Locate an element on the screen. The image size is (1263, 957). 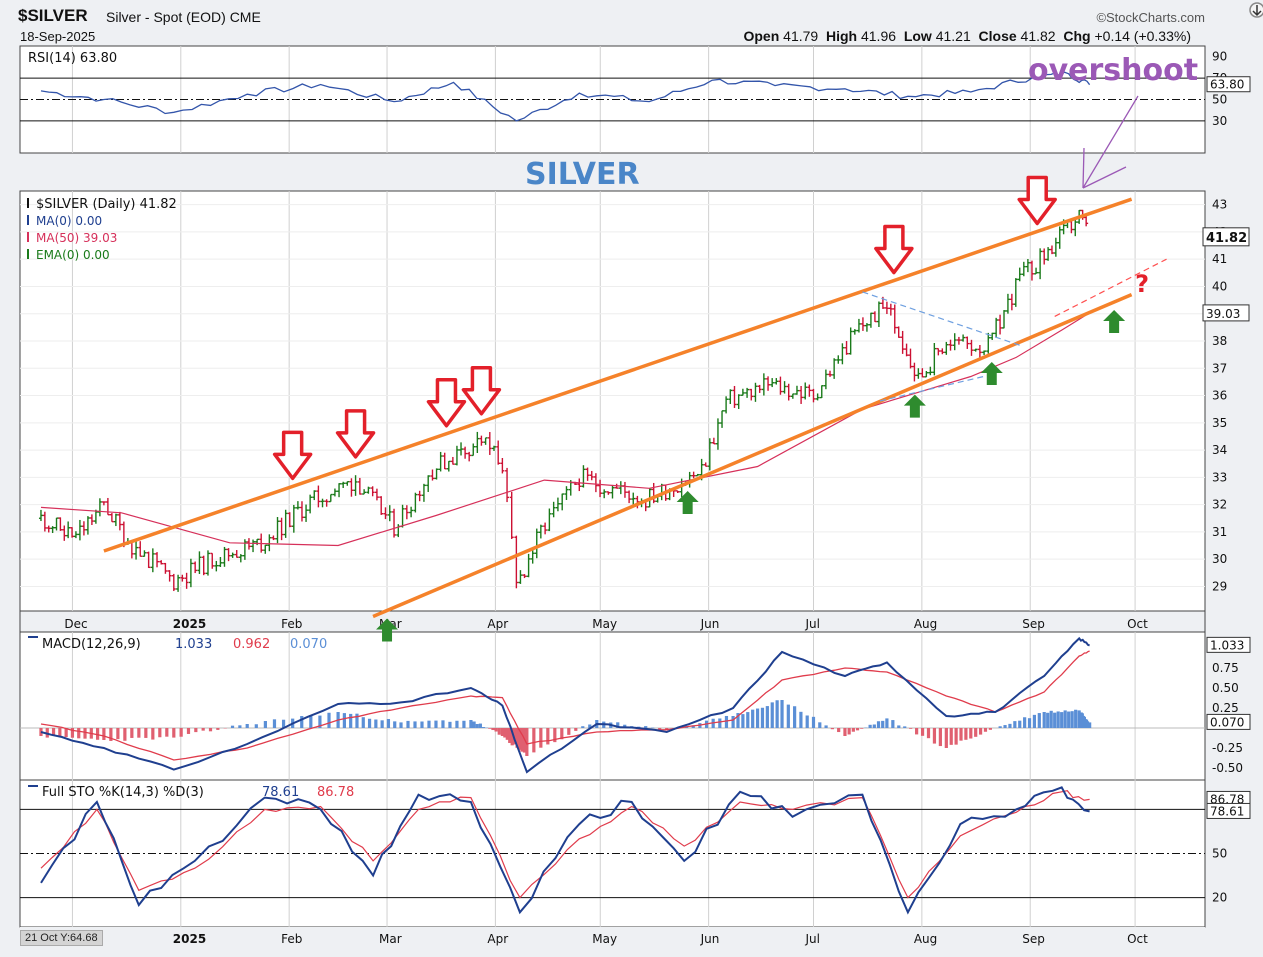
month-label-bottom: Oct is located at coordinates (1137, 939).